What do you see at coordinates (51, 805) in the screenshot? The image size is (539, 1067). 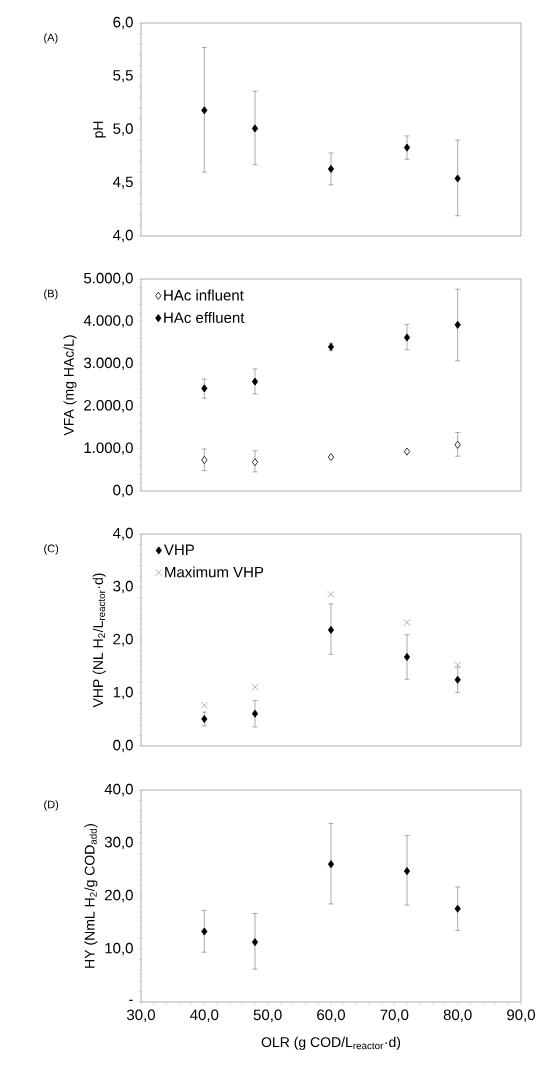 I see `text: (D)` at bounding box center [51, 805].